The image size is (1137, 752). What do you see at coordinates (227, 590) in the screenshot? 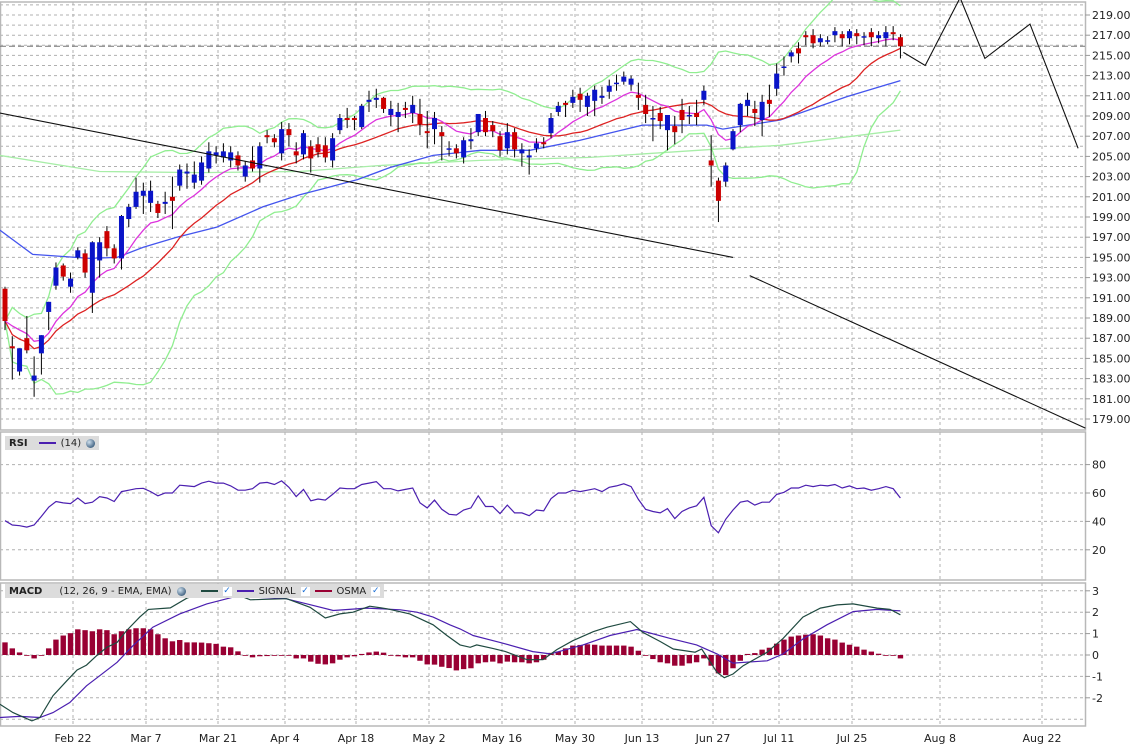
I see `macd-toggle-checkbox-icon: ✓` at bounding box center [227, 590].